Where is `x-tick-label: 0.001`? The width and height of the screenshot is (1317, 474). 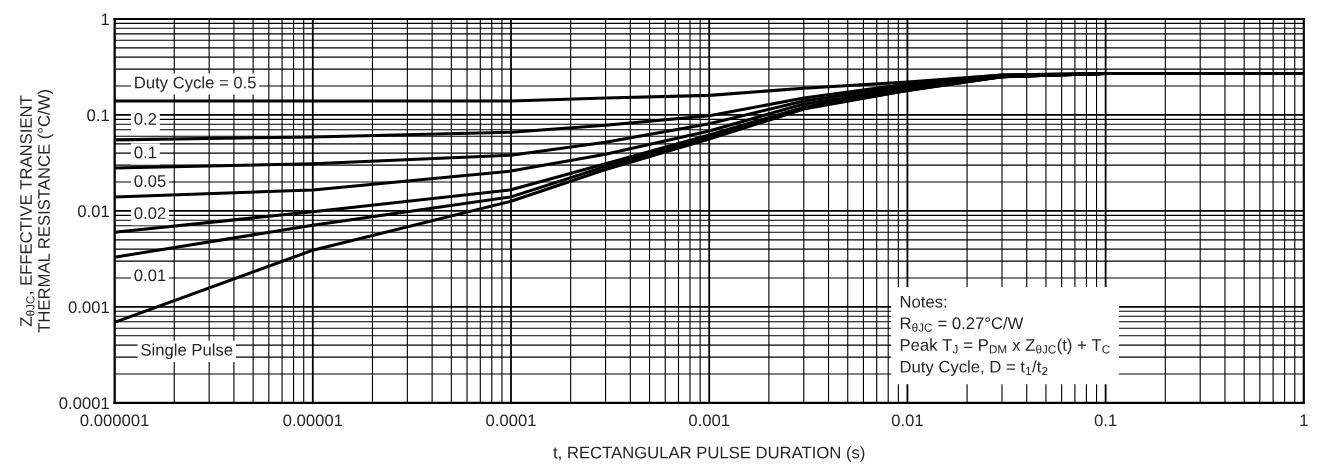 x-tick-label: 0.001 is located at coordinates (709, 420).